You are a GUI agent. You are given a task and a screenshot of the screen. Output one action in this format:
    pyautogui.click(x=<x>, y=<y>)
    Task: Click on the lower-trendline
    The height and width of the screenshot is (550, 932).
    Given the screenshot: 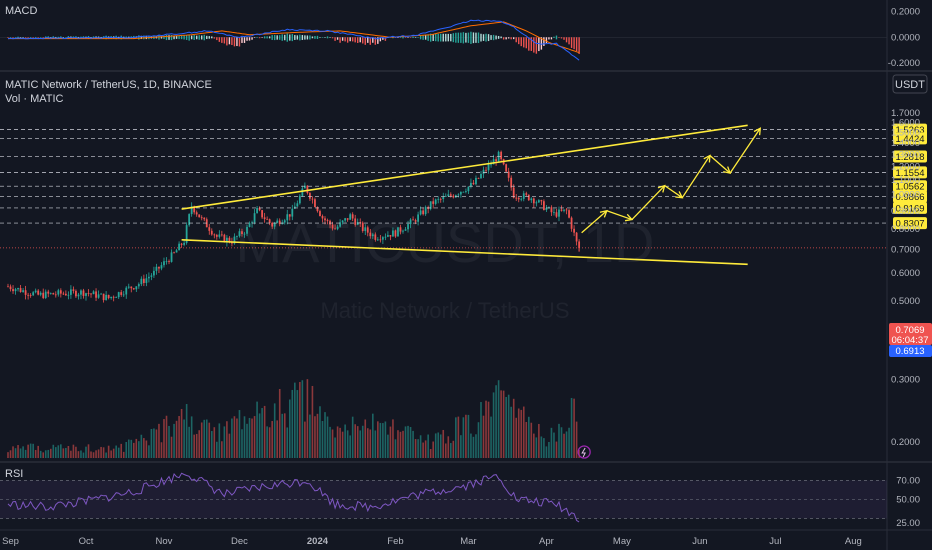 What is the action you would take?
    pyautogui.click(x=464, y=252)
    